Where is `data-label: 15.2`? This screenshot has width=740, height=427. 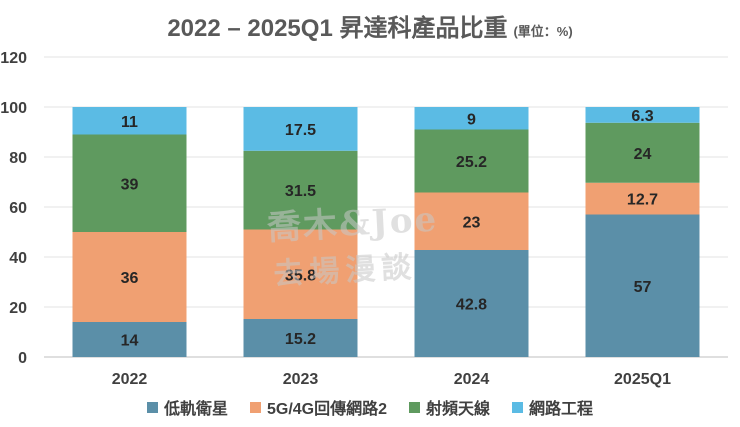
data-label: 15.2 is located at coordinates (300, 339).